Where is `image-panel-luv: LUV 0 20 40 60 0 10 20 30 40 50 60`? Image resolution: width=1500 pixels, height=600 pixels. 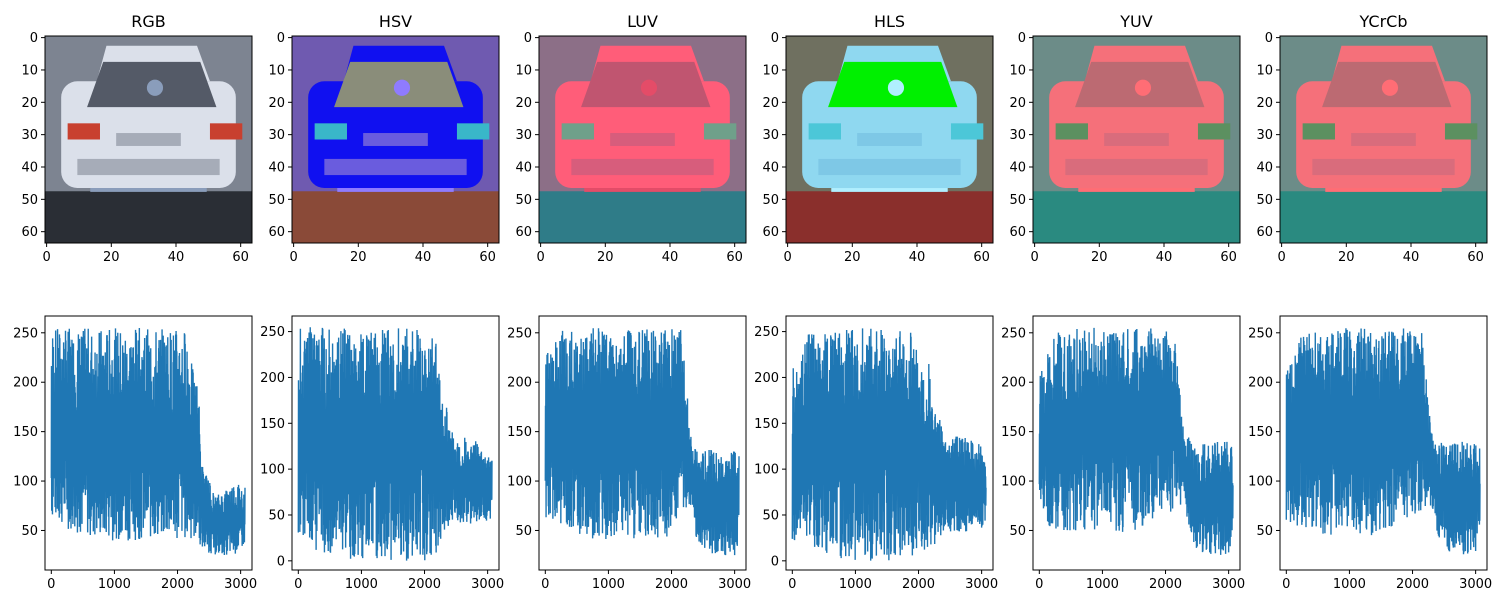
image-panel-luv: LUV 0 20 40 60 0 10 20 30 40 50 60 is located at coordinates (631, 138).